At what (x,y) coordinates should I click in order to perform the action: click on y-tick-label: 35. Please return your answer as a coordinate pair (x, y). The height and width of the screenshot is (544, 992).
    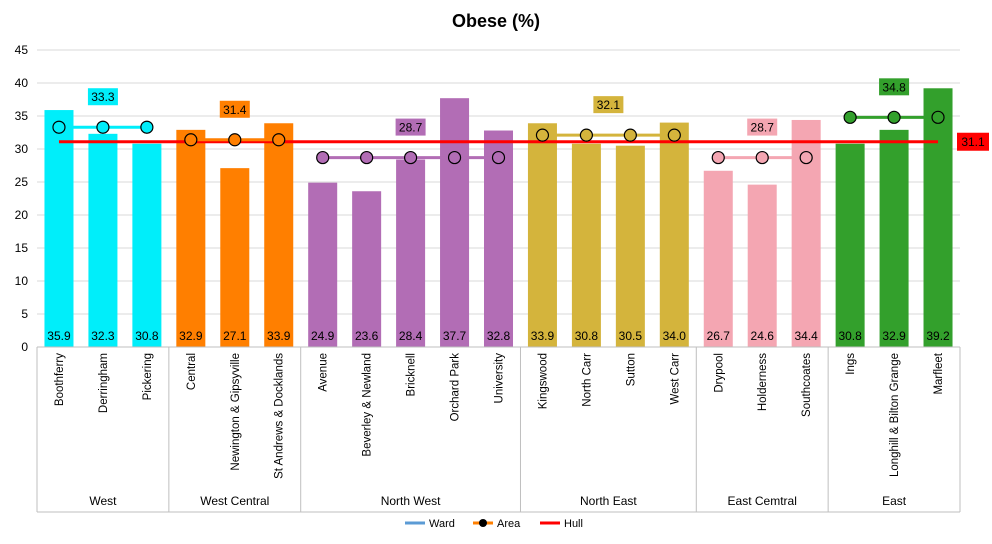
    Looking at the image, I should click on (22, 116).